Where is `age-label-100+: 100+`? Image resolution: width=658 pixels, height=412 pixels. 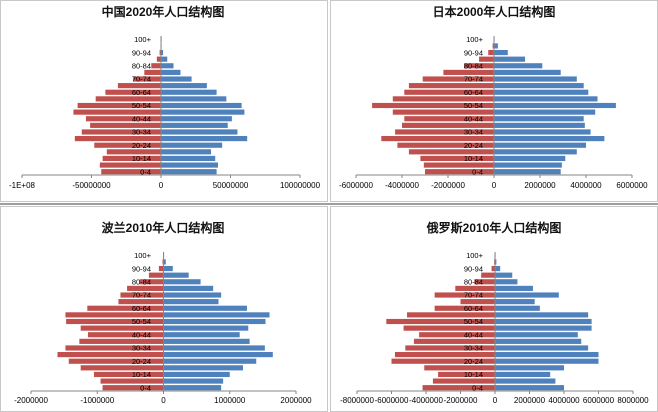
age-label-100+: 100+ is located at coordinates (475, 255).